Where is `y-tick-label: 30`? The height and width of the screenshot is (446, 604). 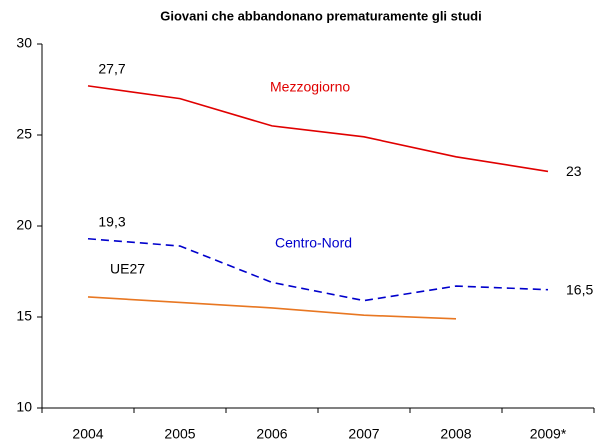 y-tick-label: 30 is located at coordinates (24, 43).